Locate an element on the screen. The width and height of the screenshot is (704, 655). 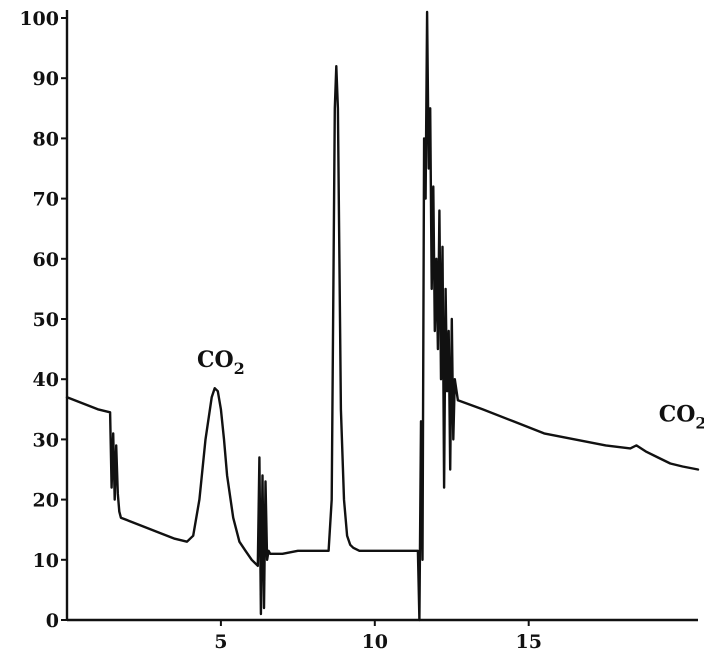
x-axis-ticks: 5 10 15 is located at coordinates (378, 636).